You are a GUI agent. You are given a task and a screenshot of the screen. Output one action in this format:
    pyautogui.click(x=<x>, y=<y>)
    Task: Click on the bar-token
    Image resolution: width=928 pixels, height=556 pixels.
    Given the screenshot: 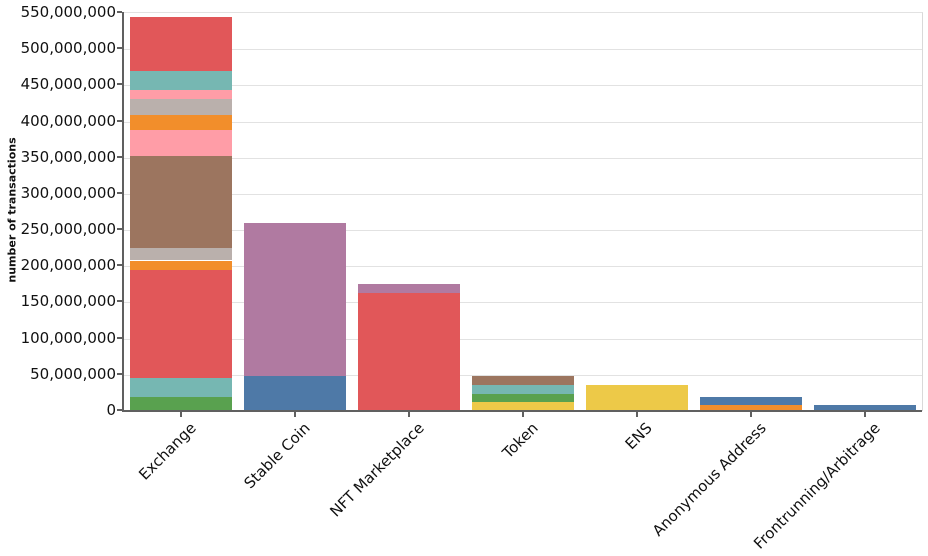 What is the action you would take?
    pyautogui.click(x=523, y=393)
    